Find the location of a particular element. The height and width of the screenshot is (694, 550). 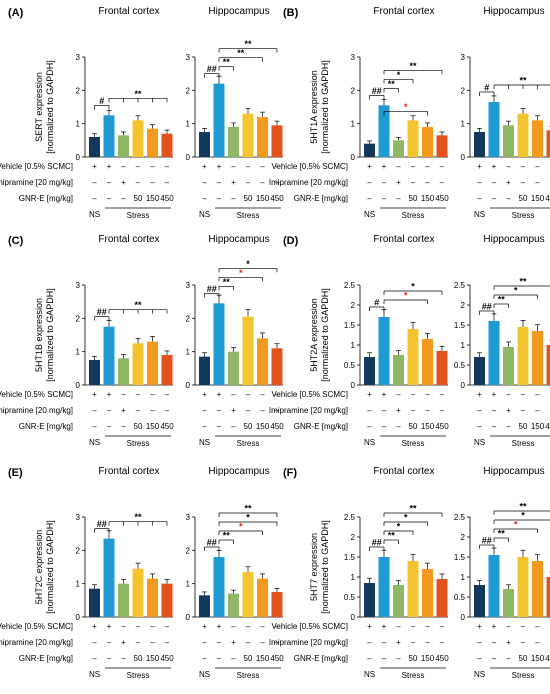

y-tick-label: 1 is located at coordinates (78, 584).